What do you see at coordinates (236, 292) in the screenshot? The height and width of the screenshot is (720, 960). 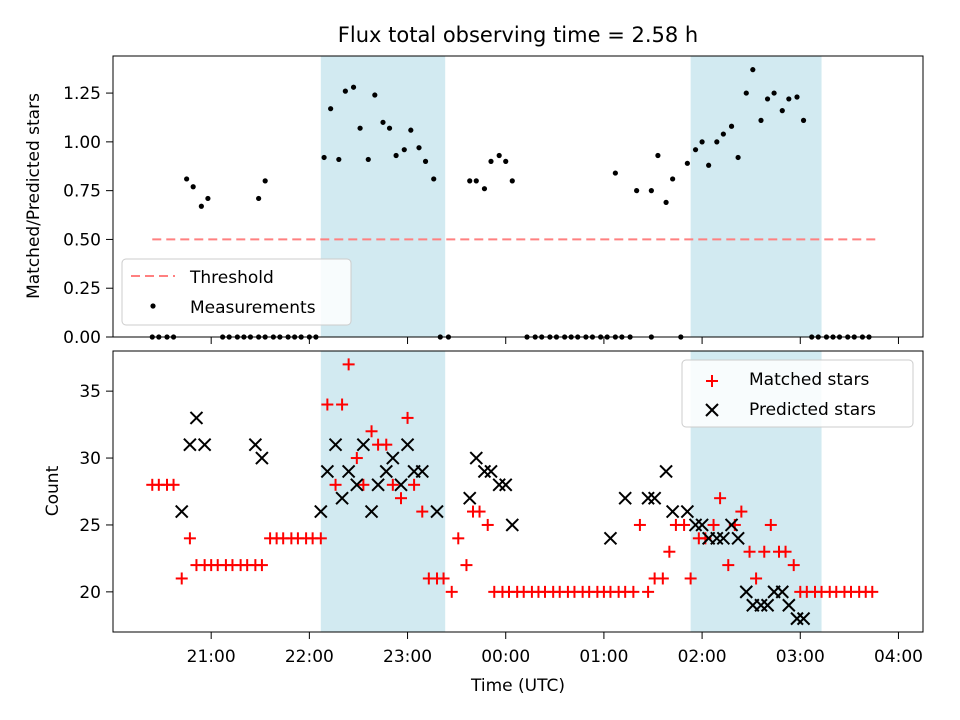 I see `ratio-legend: Threshold Measurements` at bounding box center [236, 292].